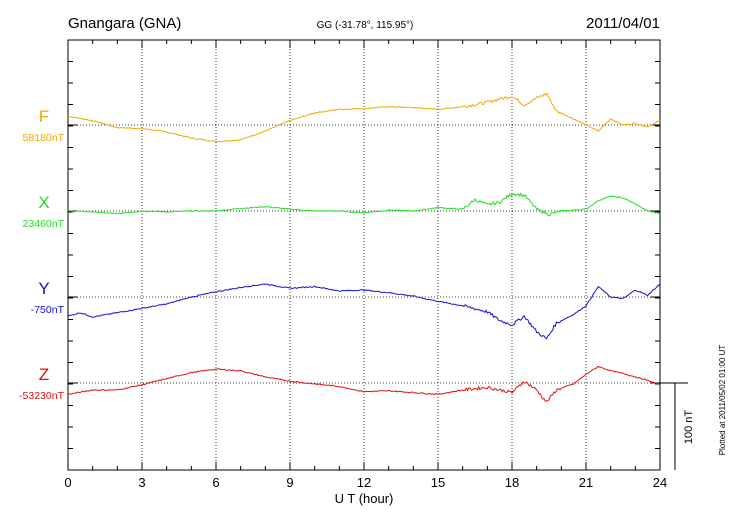  Describe the element at coordinates (364, 498) in the screenshot. I see `x-axis-label: U T (hour)` at that location.